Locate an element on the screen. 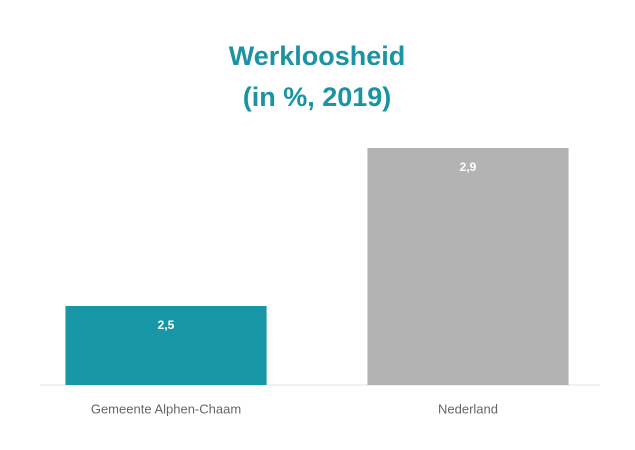 This screenshot has width=635, height=450. bar is located at coordinates (166, 345).